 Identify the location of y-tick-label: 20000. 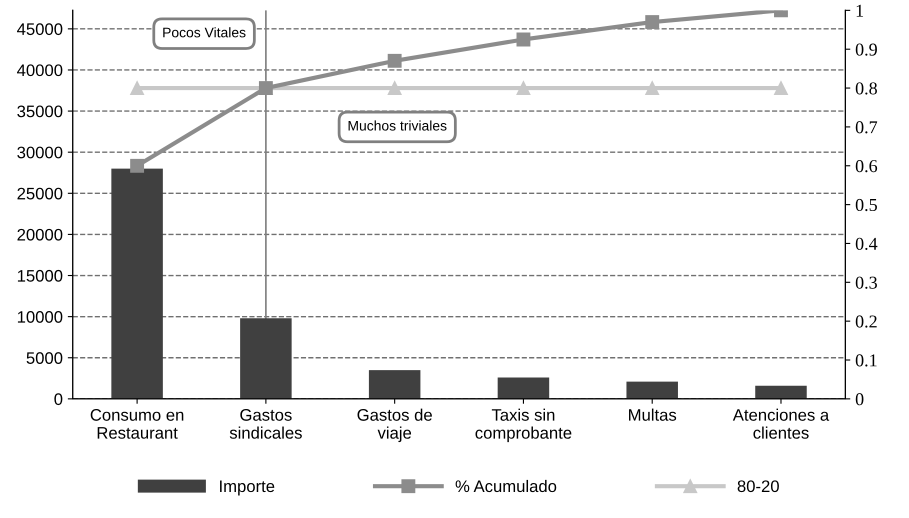
(39, 234).